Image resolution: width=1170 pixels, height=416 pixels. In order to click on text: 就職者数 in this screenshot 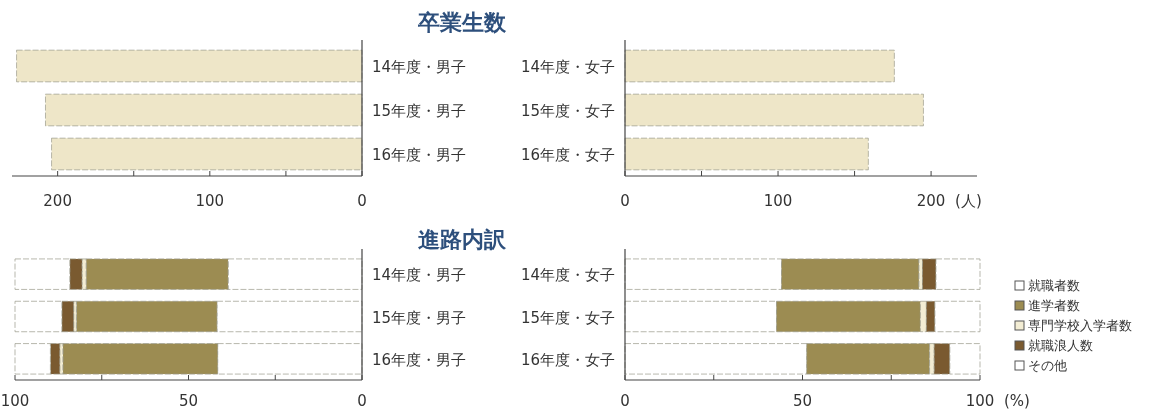, I will do `click(1054, 285)`.